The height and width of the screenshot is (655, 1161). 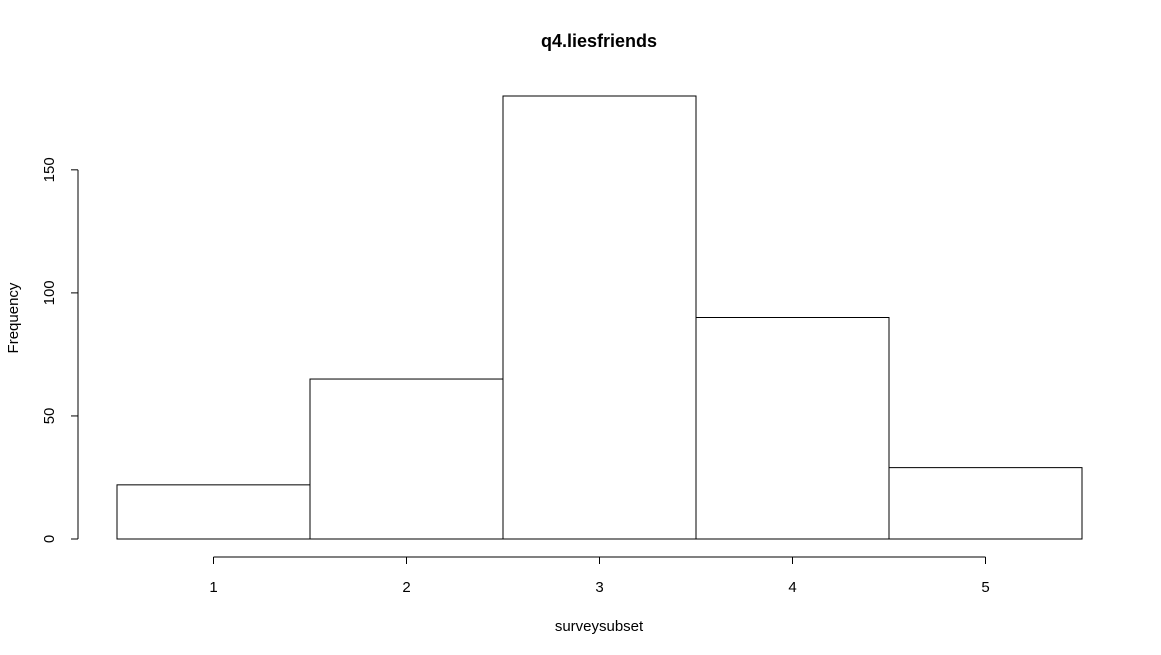 What do you see at coordinates (213, 587) in the screenshot?
I see `x-tick-label: 1` at bounding box center [213, 587].